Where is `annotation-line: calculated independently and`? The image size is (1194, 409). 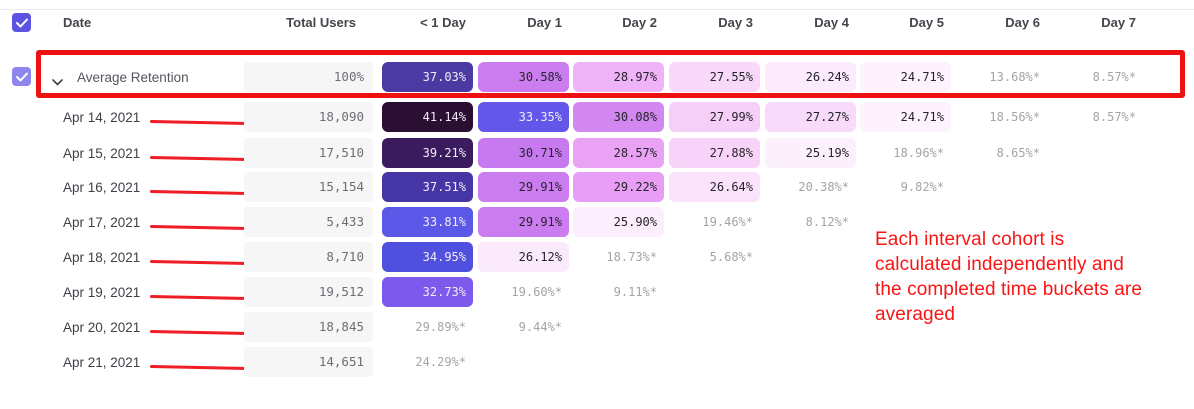 annotation-line: calculated independently and is located at coordinates (999, 264).